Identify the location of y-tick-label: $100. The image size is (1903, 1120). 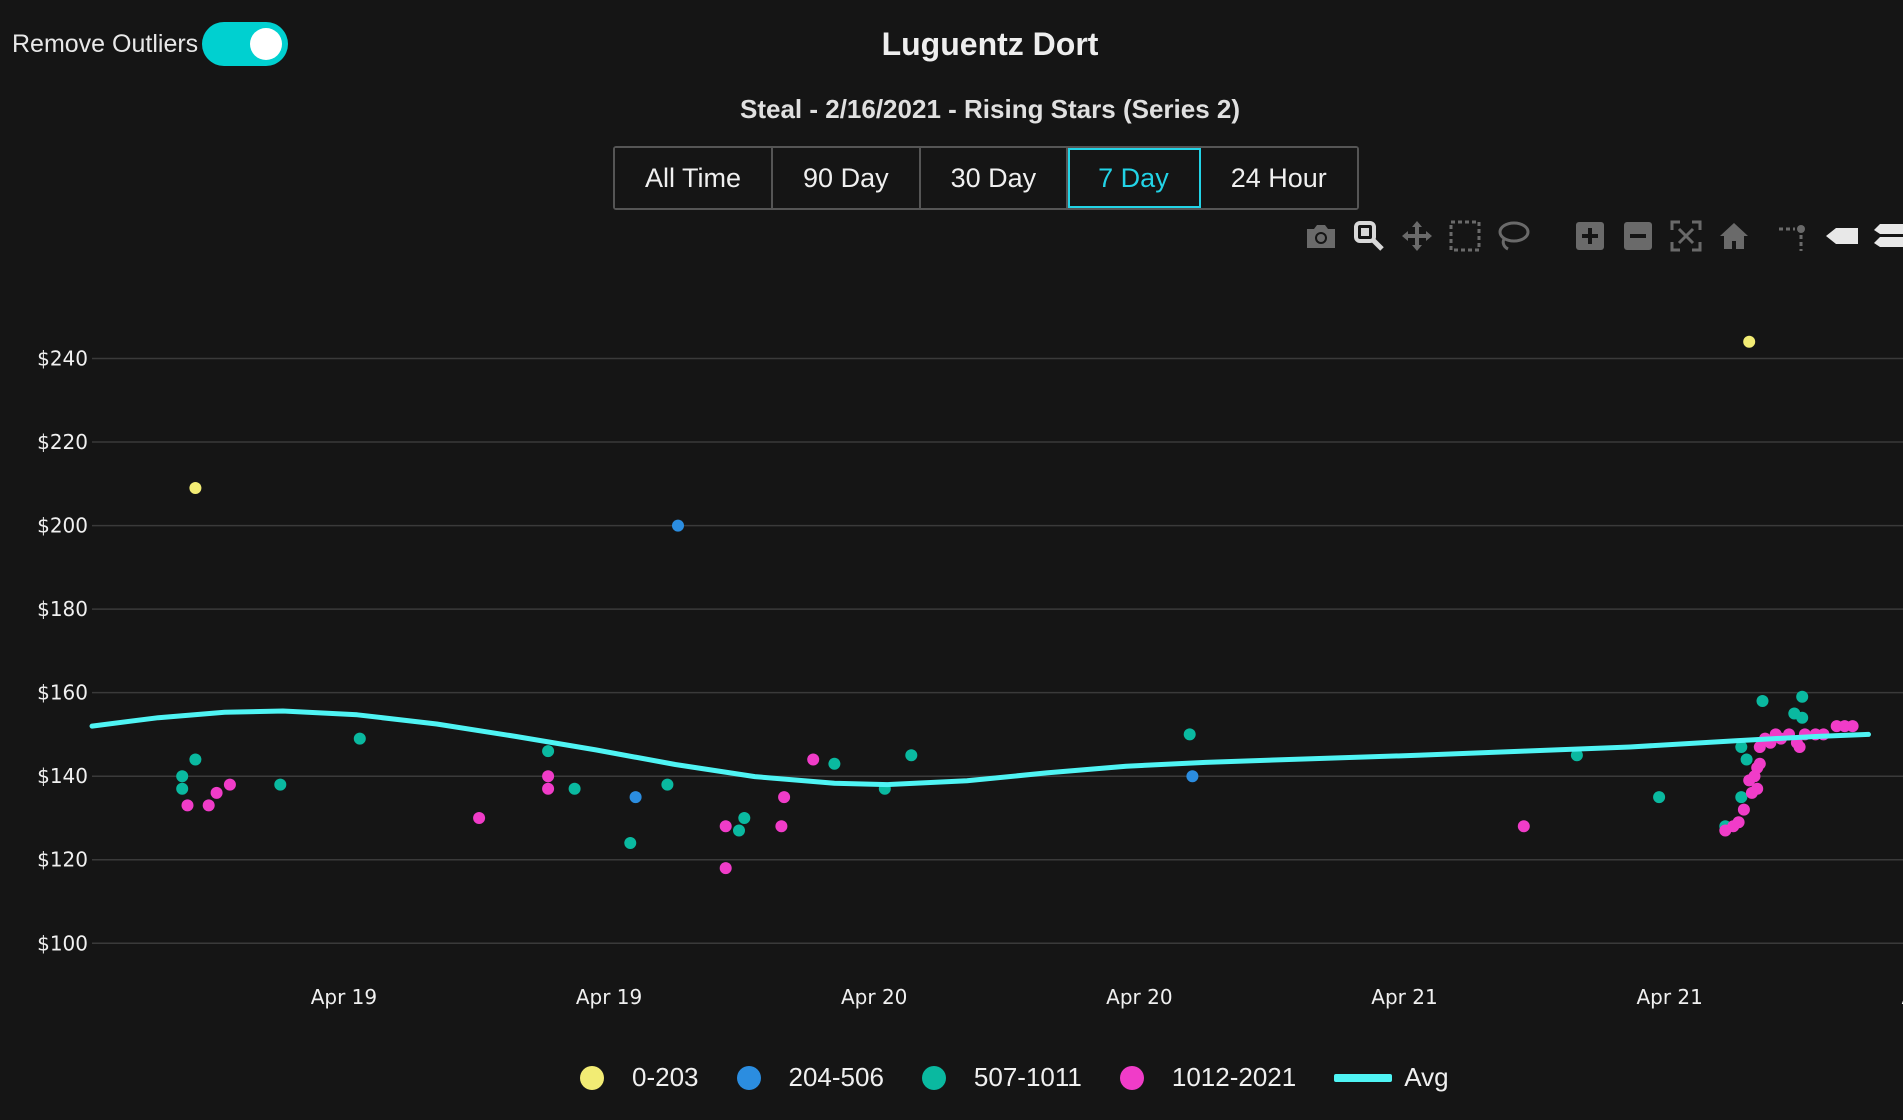
(62, 943).